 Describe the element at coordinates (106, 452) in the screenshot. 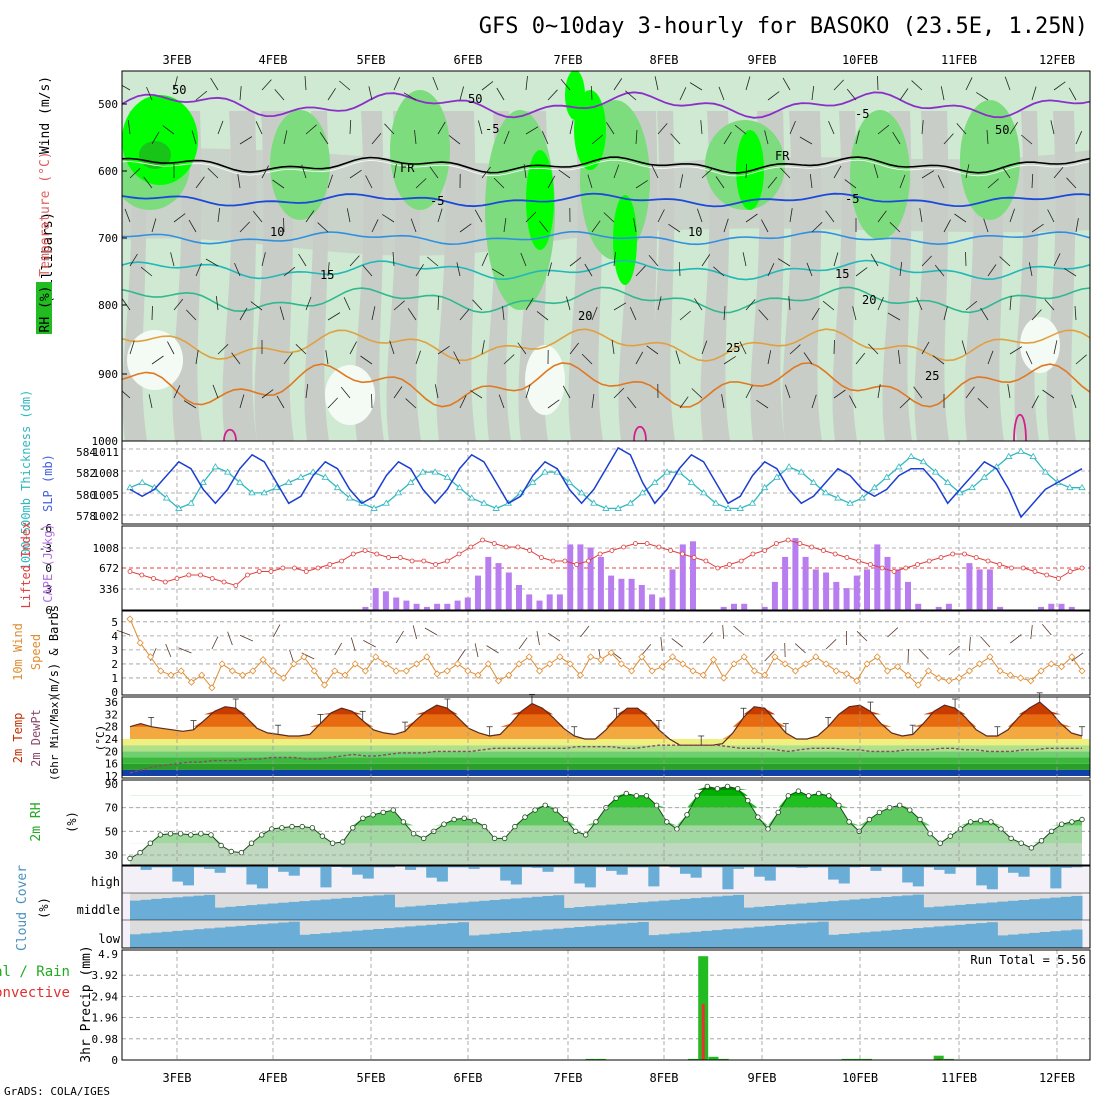

I see `slp-tick-0: 1011` at that location.